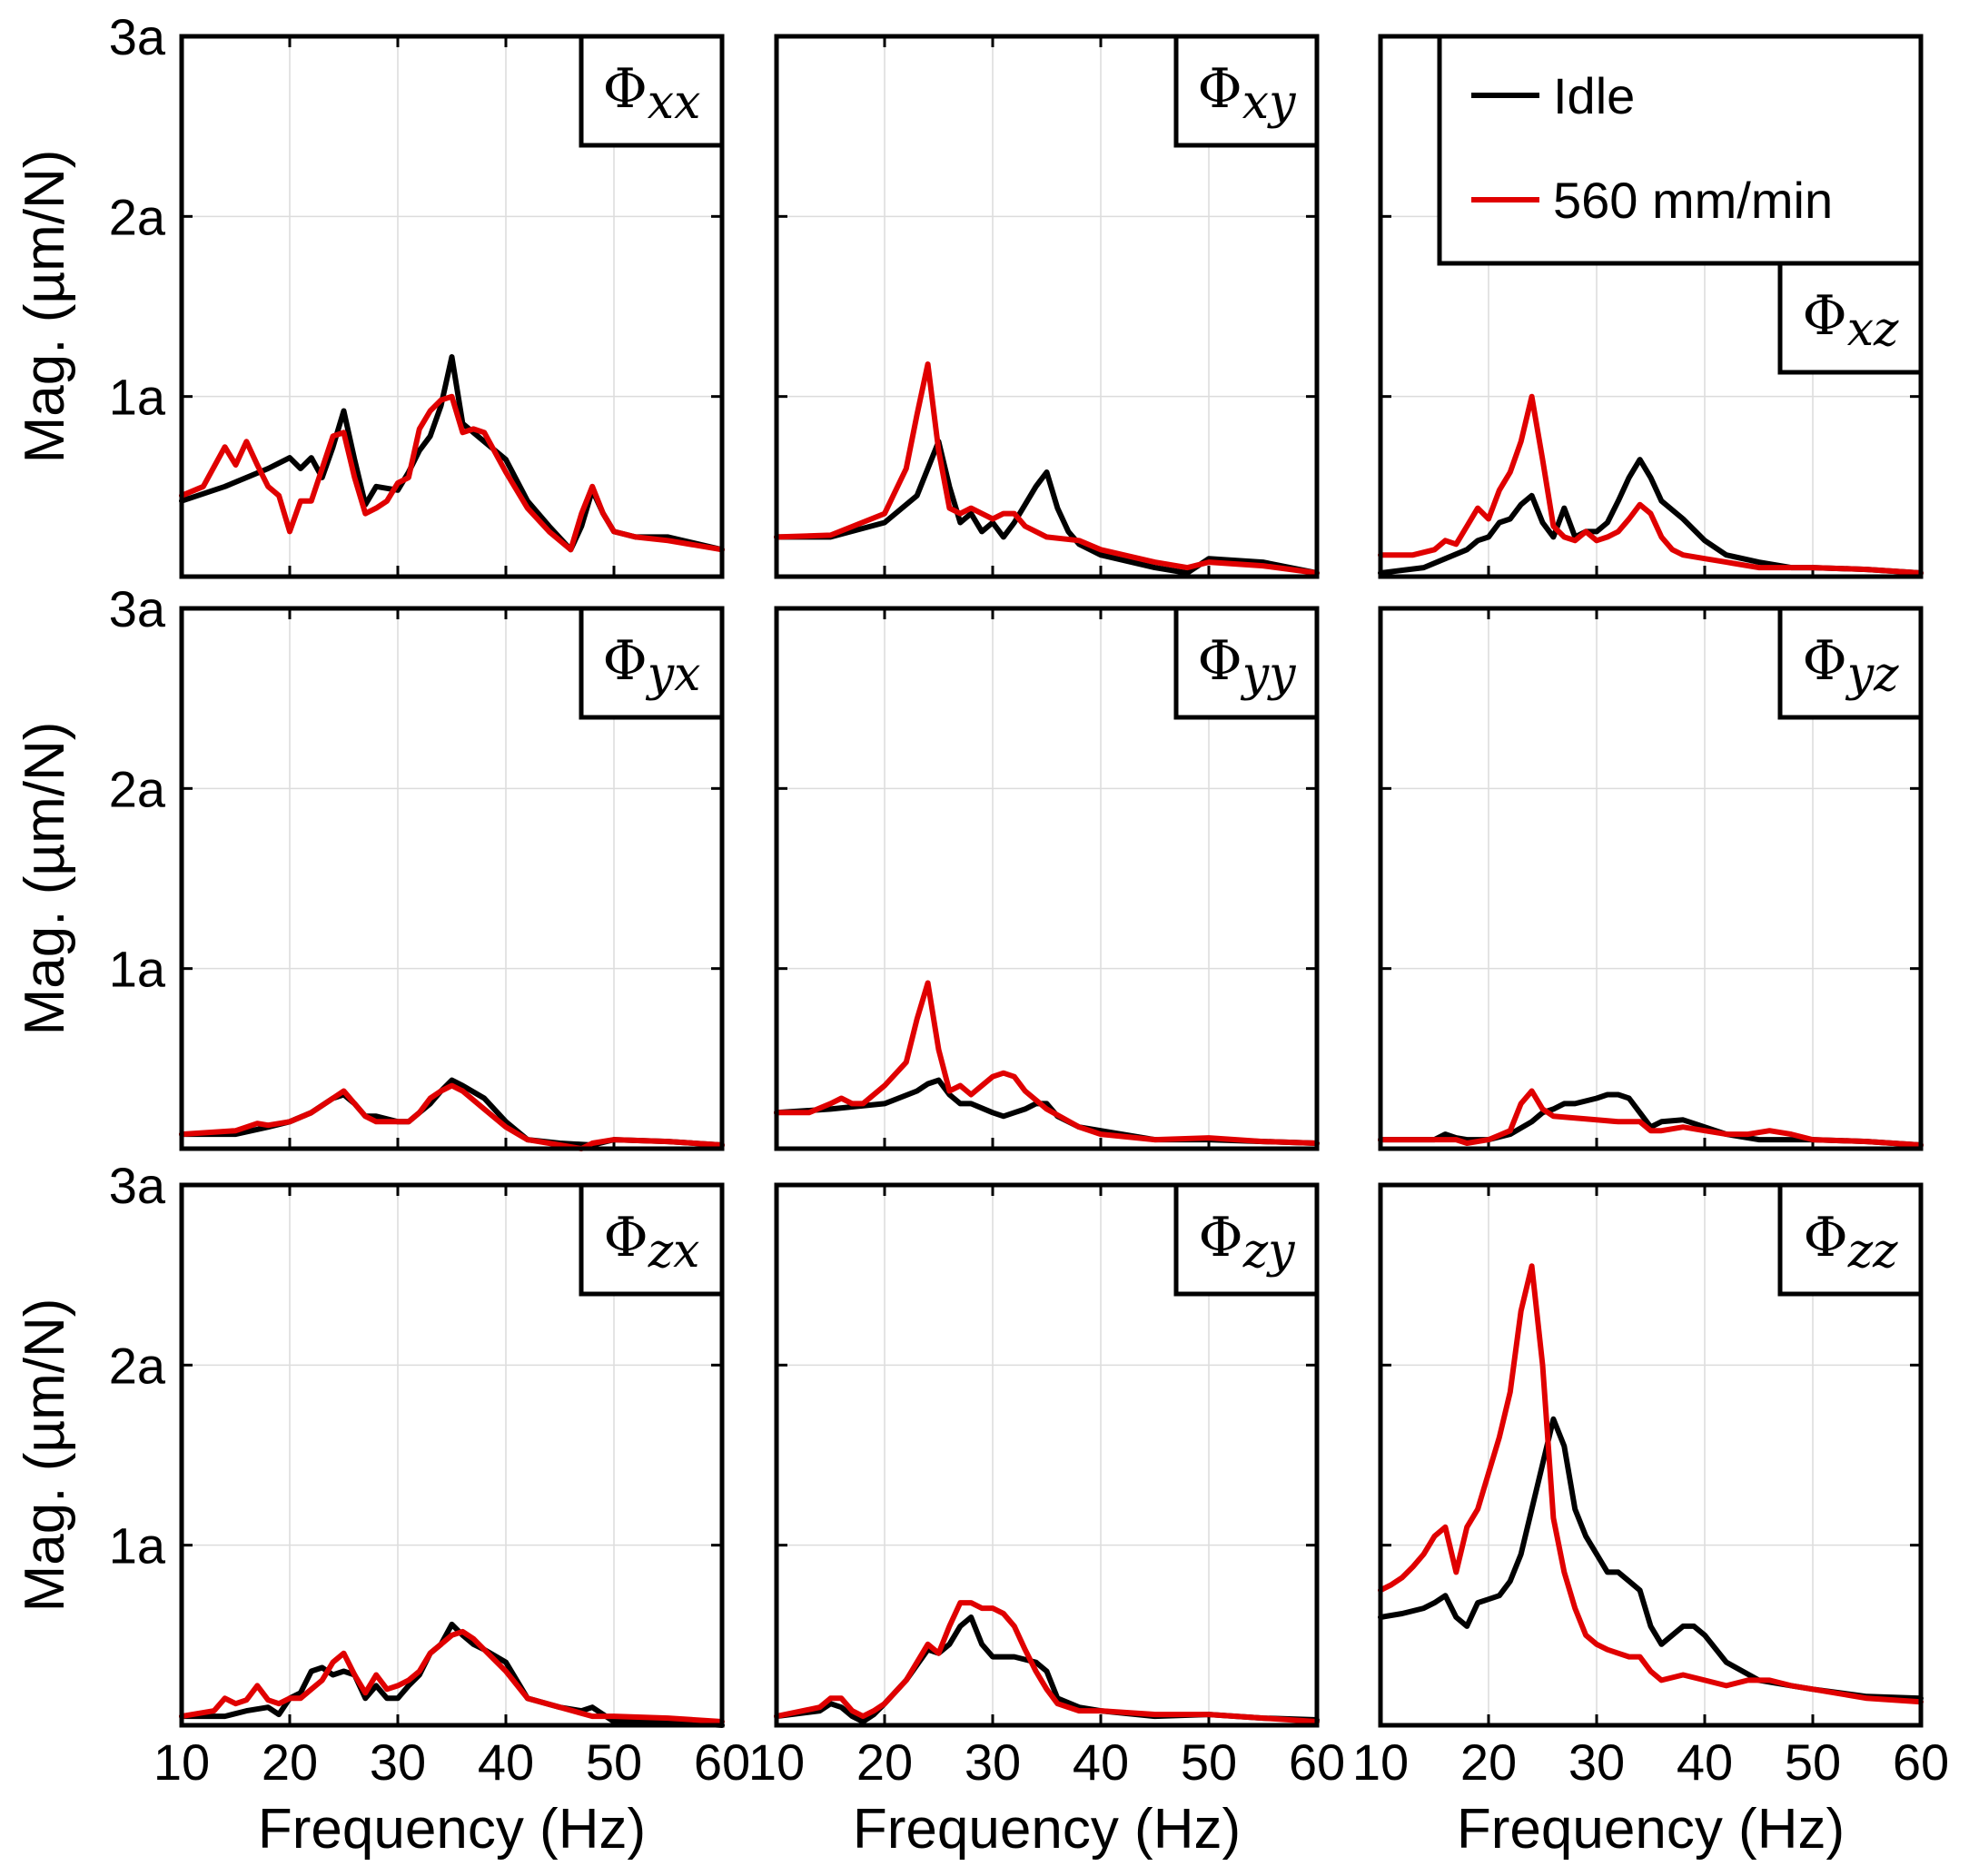  What do you see at coordinates (674, 102) in the screenshot?
I see `panel-label-sub: xx` at bounding box center [674, 102].